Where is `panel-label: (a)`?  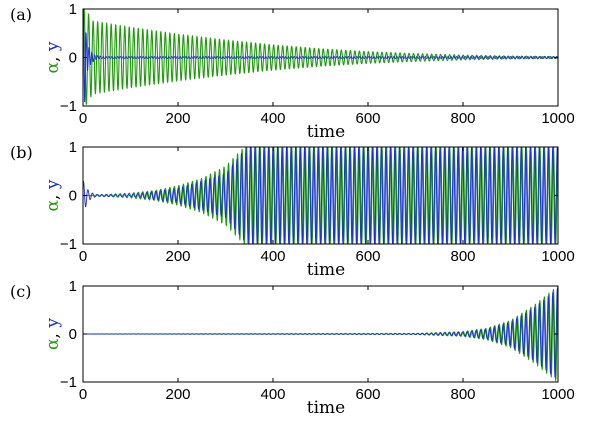 panel-label: (a) is located at coordinates (21, 14).